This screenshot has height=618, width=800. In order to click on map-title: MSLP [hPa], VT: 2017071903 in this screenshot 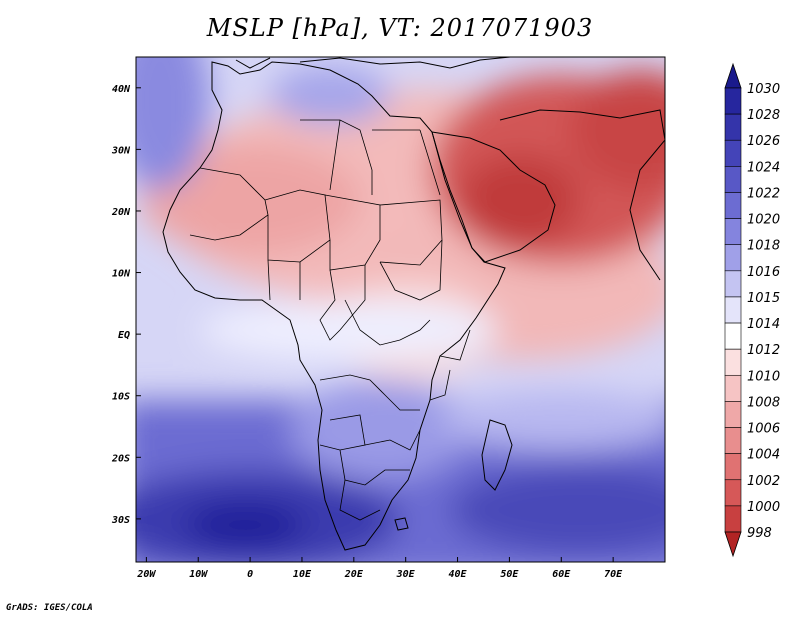, I will do `click(400, 28)`.